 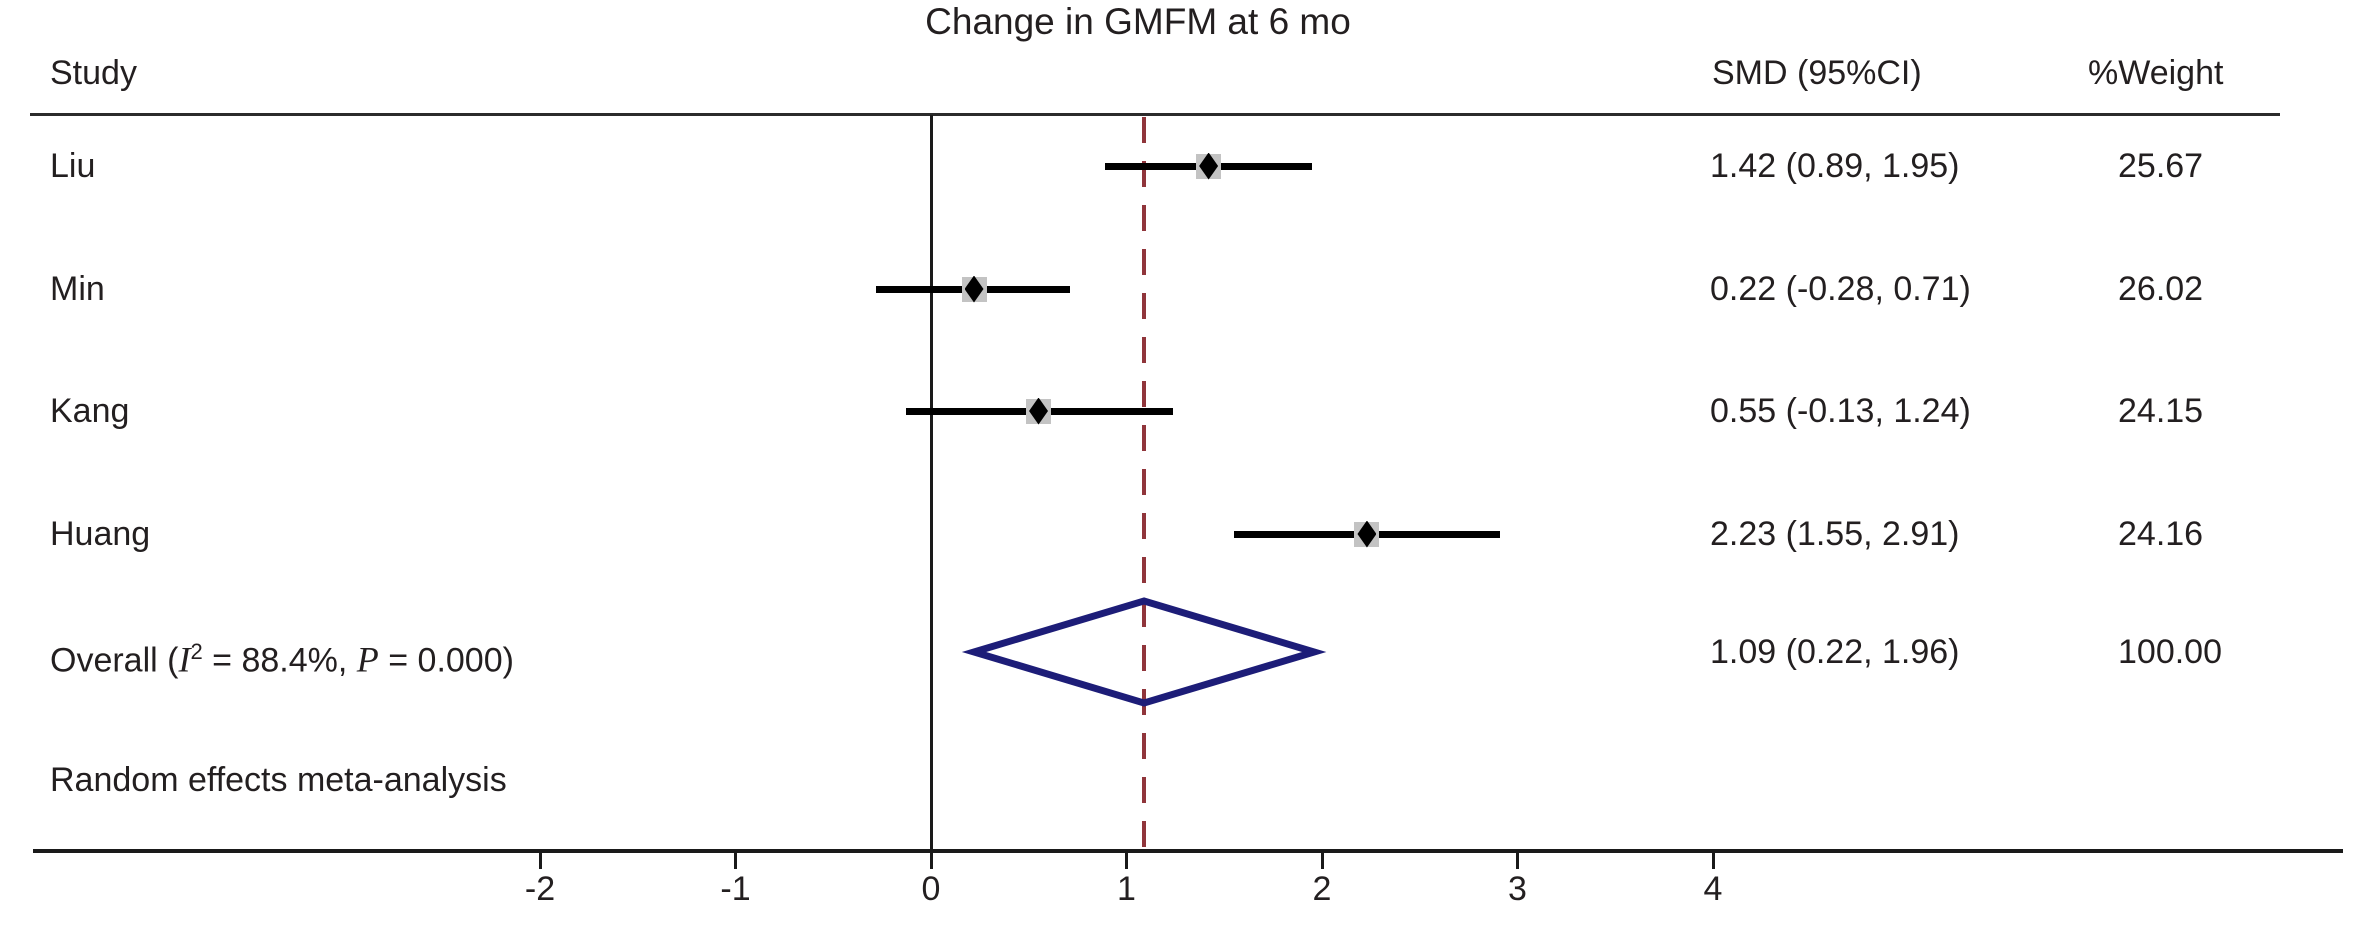 What do you see at coordinates (1126, 889) in the screenshot?
I see `x-tick-label: 1` at bounding box center [1126, 889].